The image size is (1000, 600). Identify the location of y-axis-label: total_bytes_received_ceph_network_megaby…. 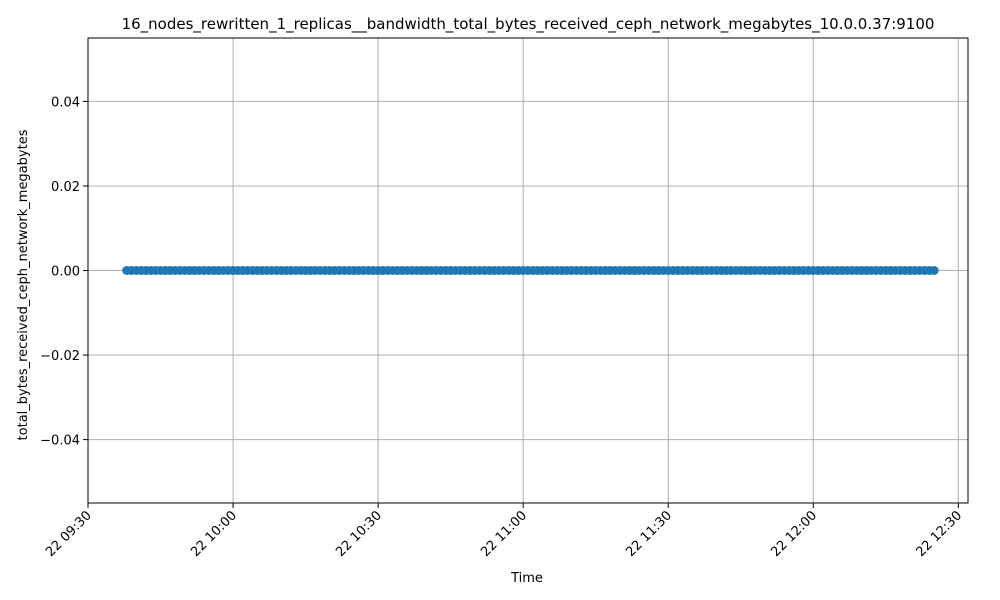
(23, 284).